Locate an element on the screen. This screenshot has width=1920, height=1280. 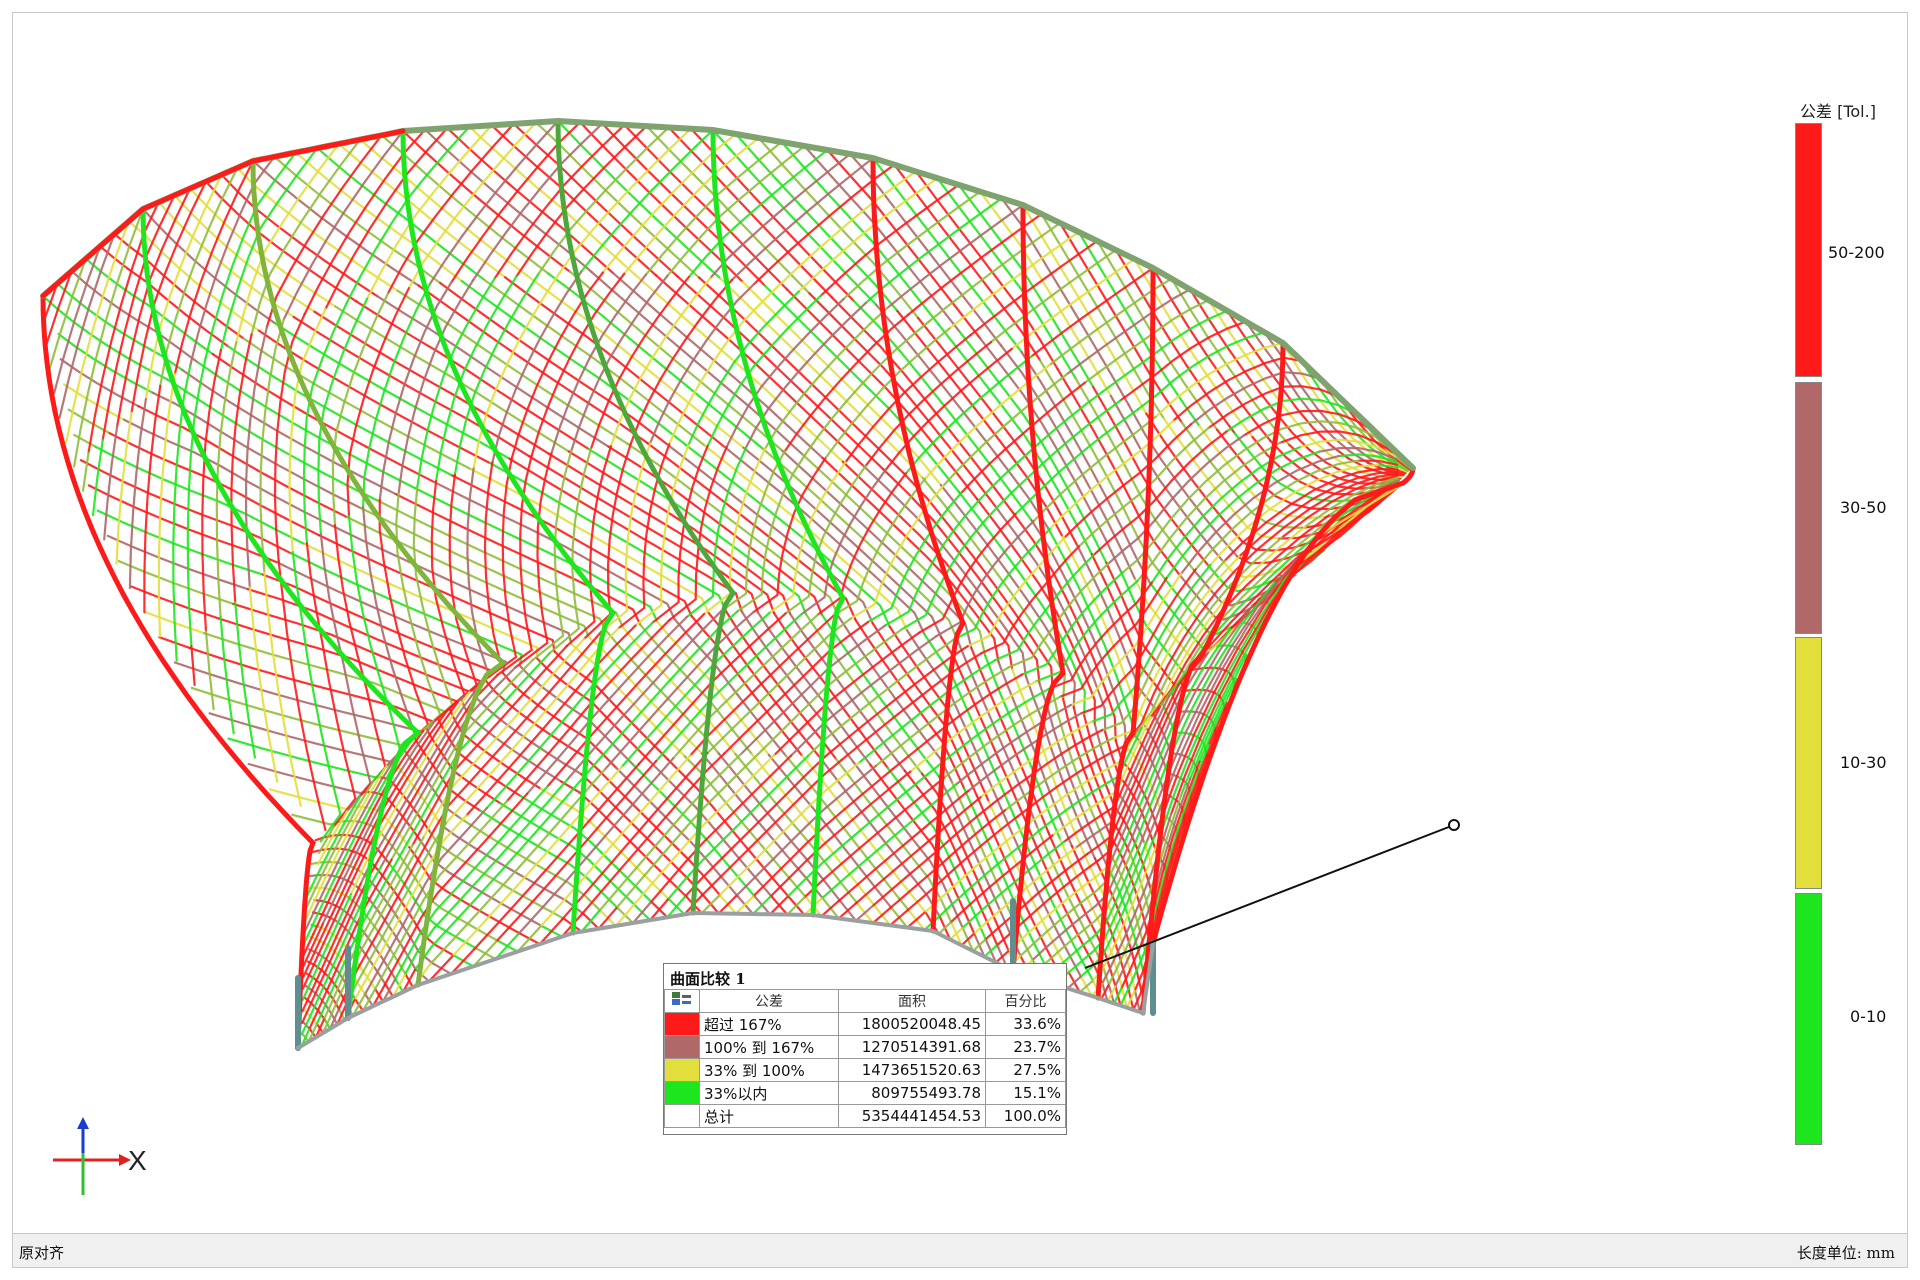
table-row: 33% 到 100% 1473651520.63 27.5% is located at coordinates (865, 1070).